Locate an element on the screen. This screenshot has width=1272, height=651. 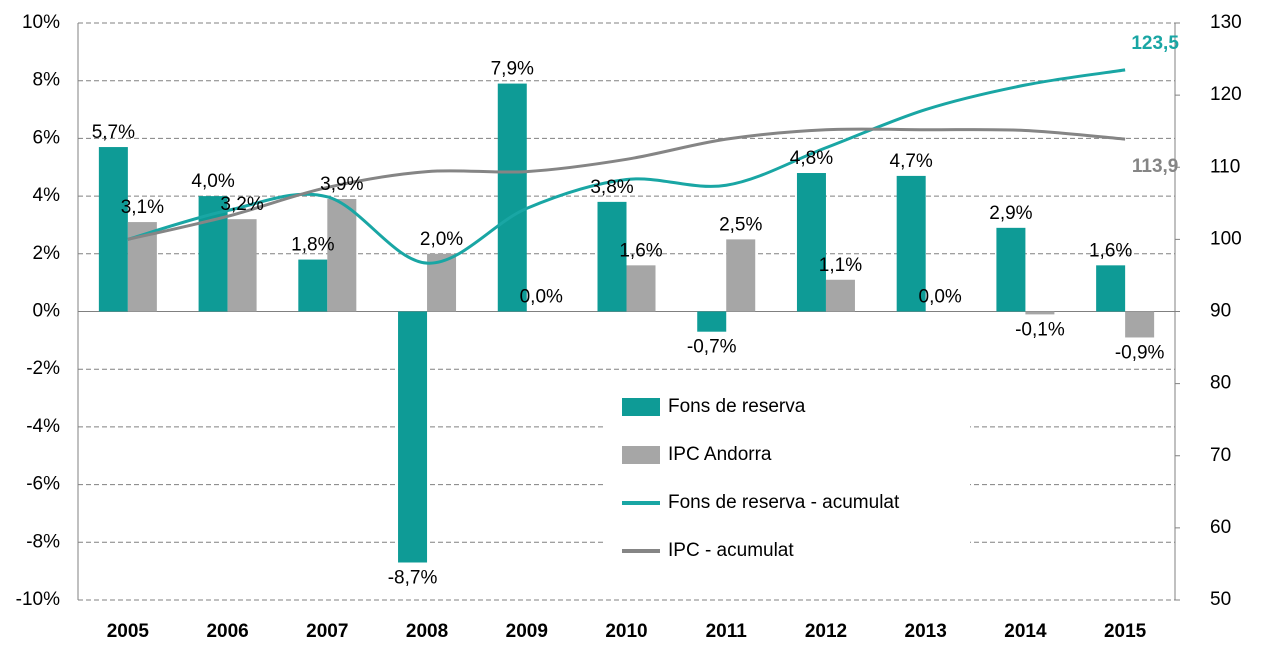
data-label: -0,9% is located at coordinates (1140, 352).